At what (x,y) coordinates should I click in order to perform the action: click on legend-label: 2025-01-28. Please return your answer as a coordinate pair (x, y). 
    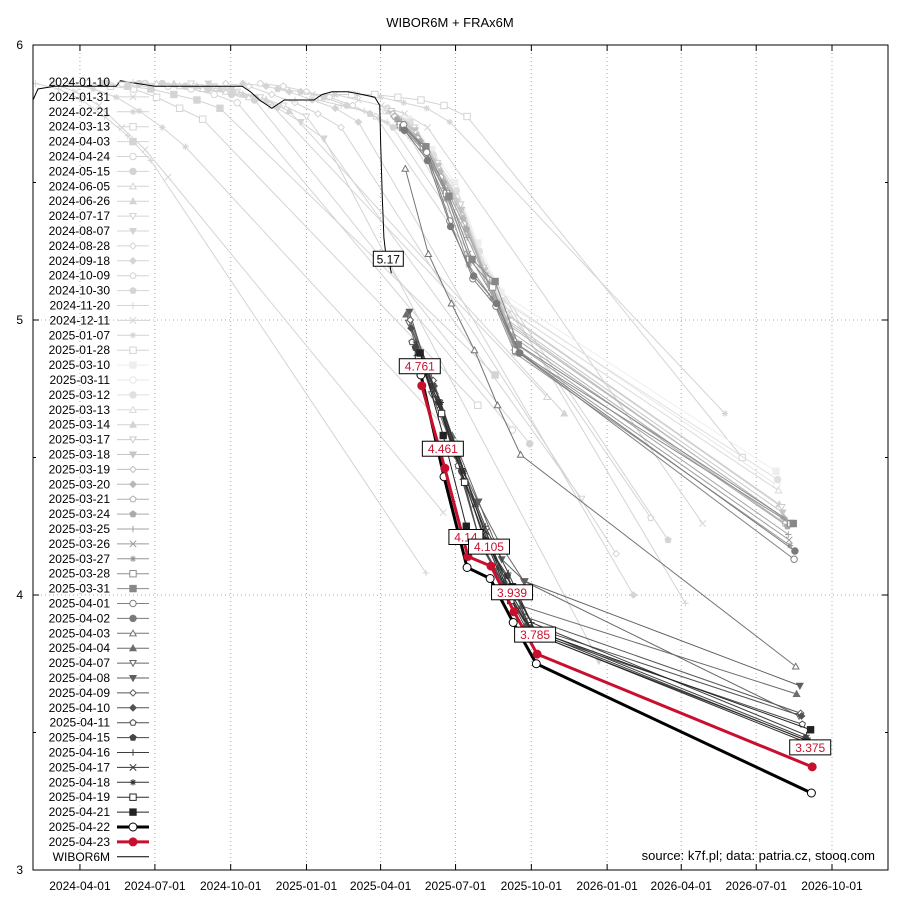
    Looking at the image, I should click on (80, 350).